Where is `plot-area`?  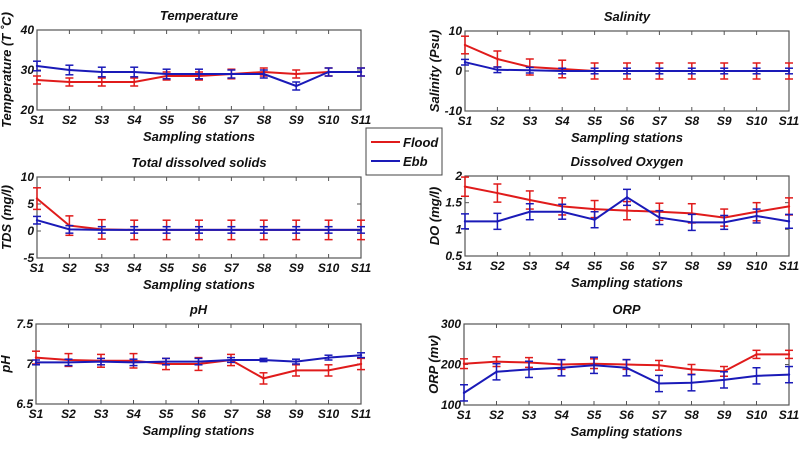
plot-area is located at coordinates (199, 217).